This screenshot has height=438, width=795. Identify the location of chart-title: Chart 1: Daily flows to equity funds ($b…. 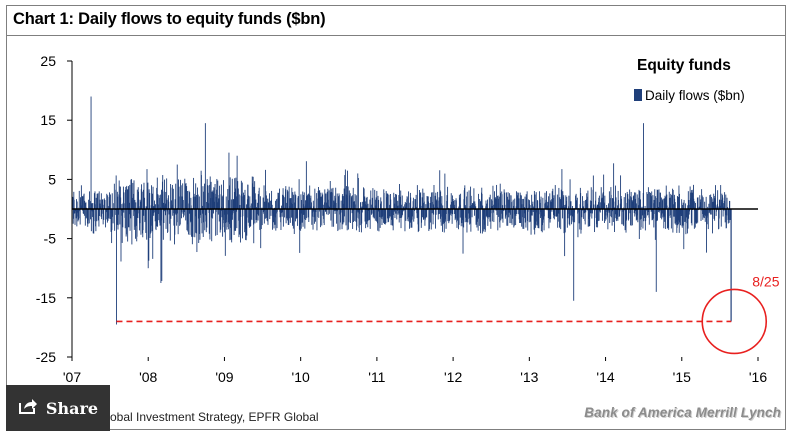
(169, 19).